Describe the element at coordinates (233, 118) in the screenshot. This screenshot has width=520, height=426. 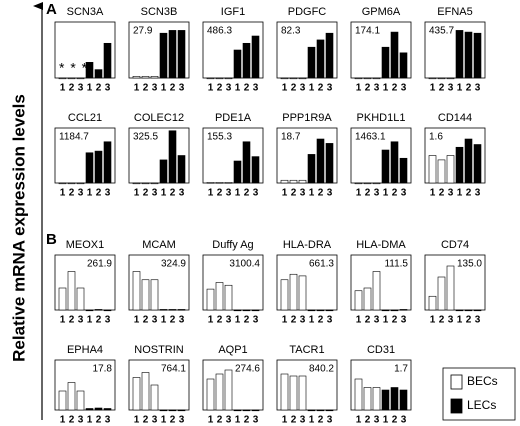
I see `chart-title: PDE1A` at that location.